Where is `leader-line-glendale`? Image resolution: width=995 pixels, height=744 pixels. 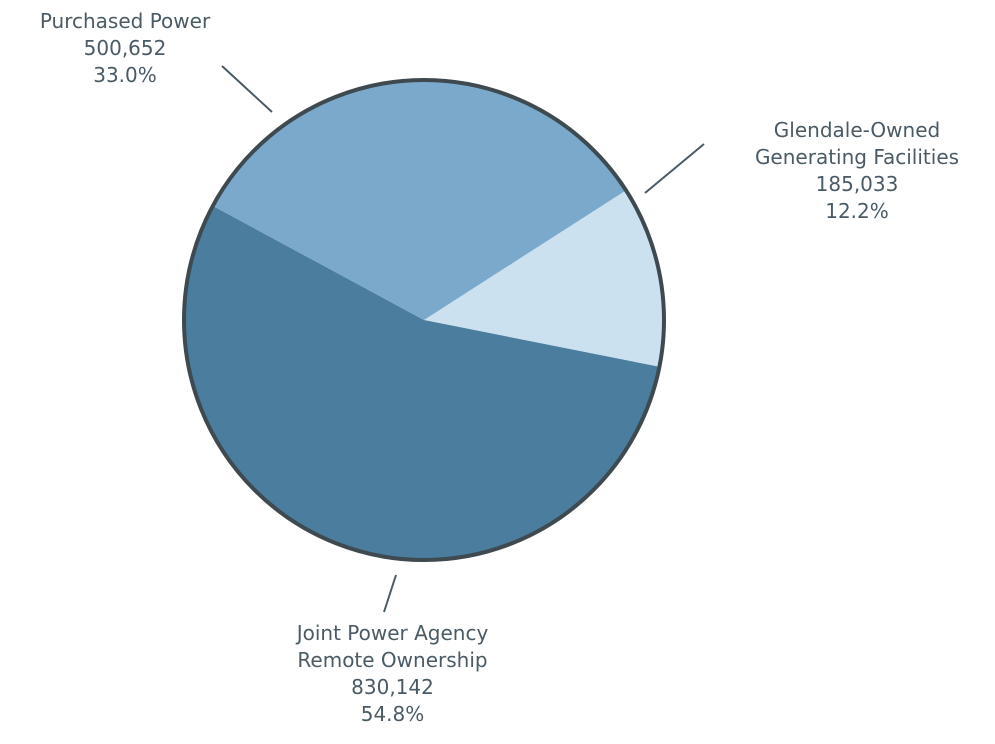 leader-line-glendale is located at coordinates (674, 168).